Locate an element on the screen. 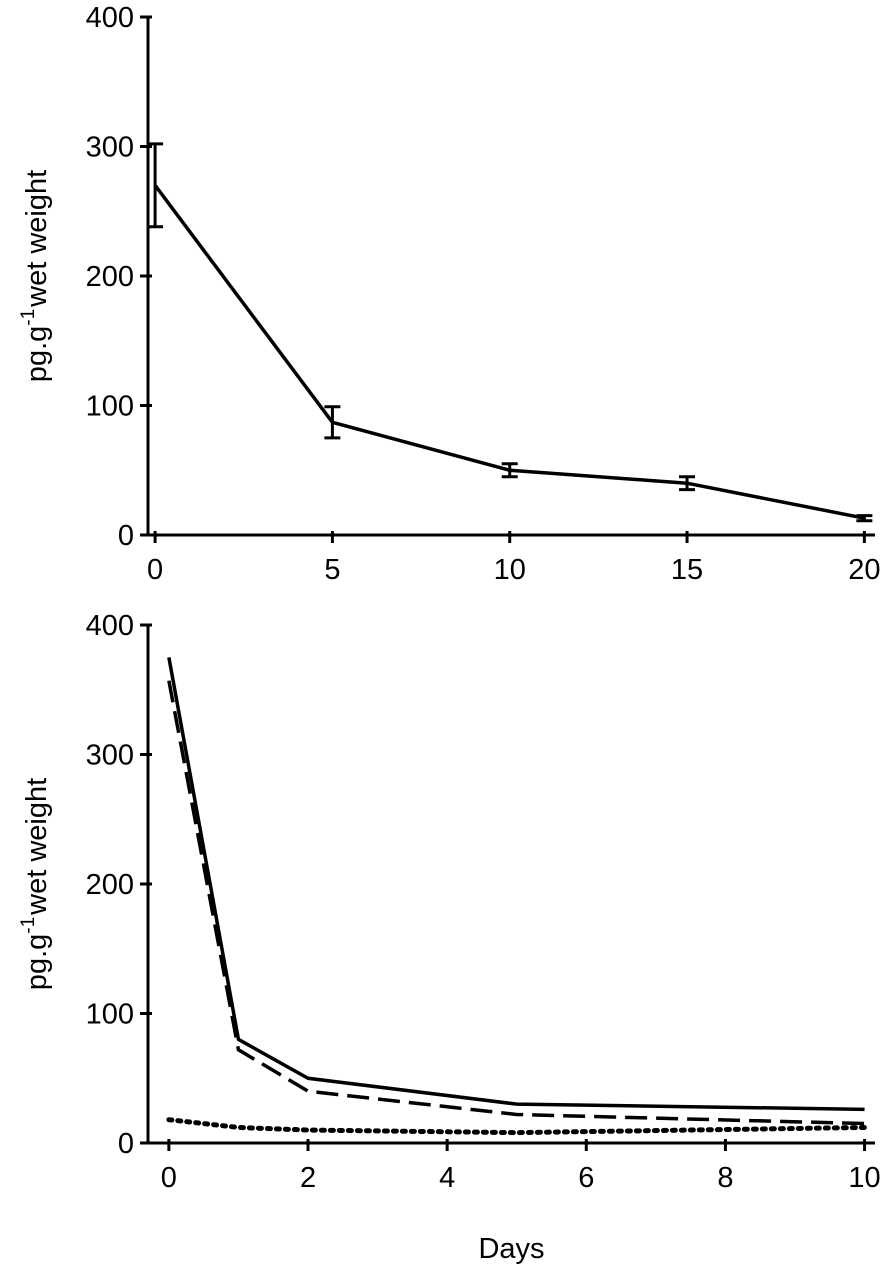 This screenshot has height=1268, width=886. x-tick-label: 6 is located at coordinates (586, 1178).